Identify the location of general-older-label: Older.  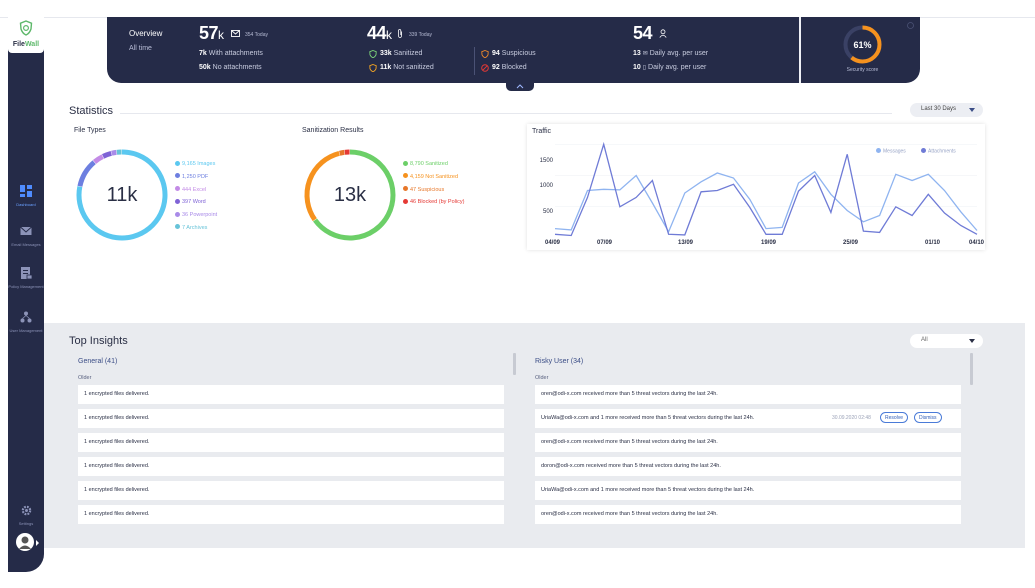
(85, 378).